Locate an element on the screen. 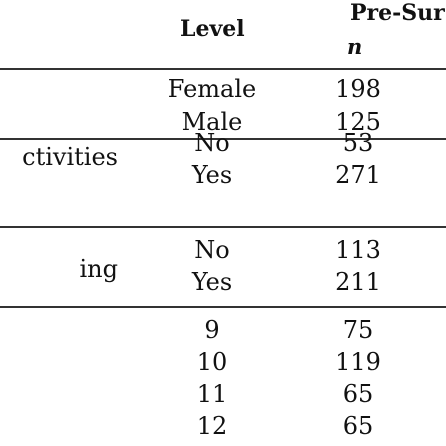  table-row-level: Female is located at coordinates (212, 89).